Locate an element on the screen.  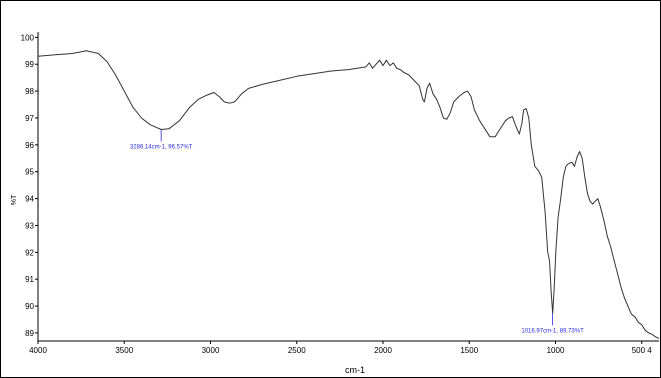
y-tick-label: 100 is located at coordinates (28, 37).